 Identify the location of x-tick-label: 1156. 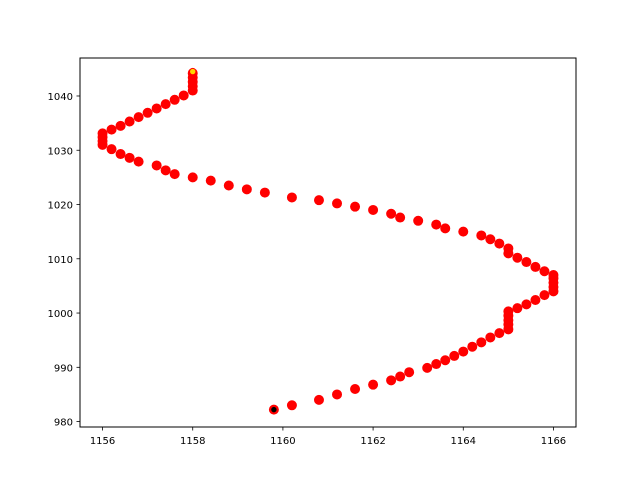
(102, 441).